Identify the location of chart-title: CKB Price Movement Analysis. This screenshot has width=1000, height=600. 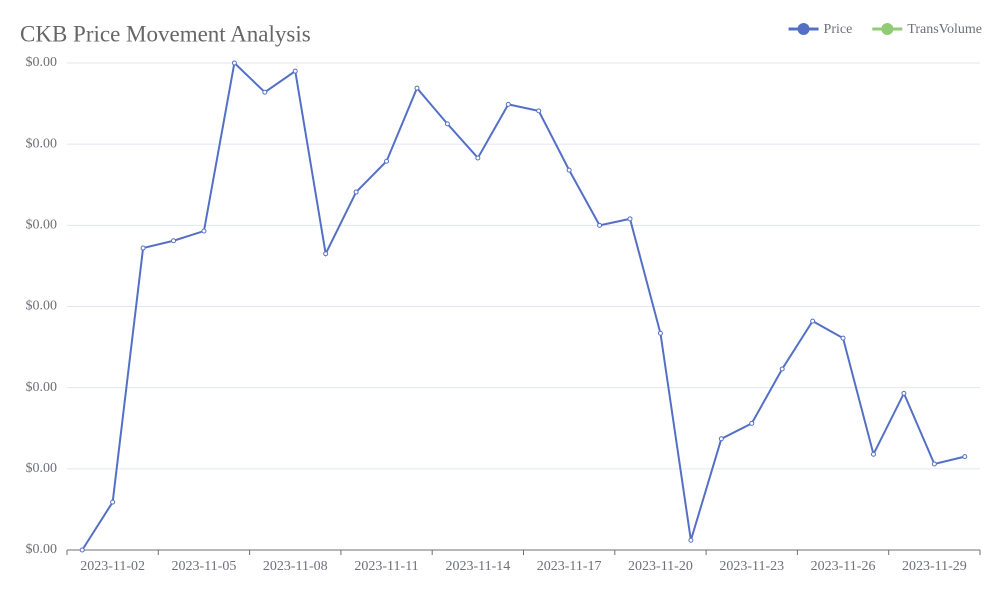
(165, 33).